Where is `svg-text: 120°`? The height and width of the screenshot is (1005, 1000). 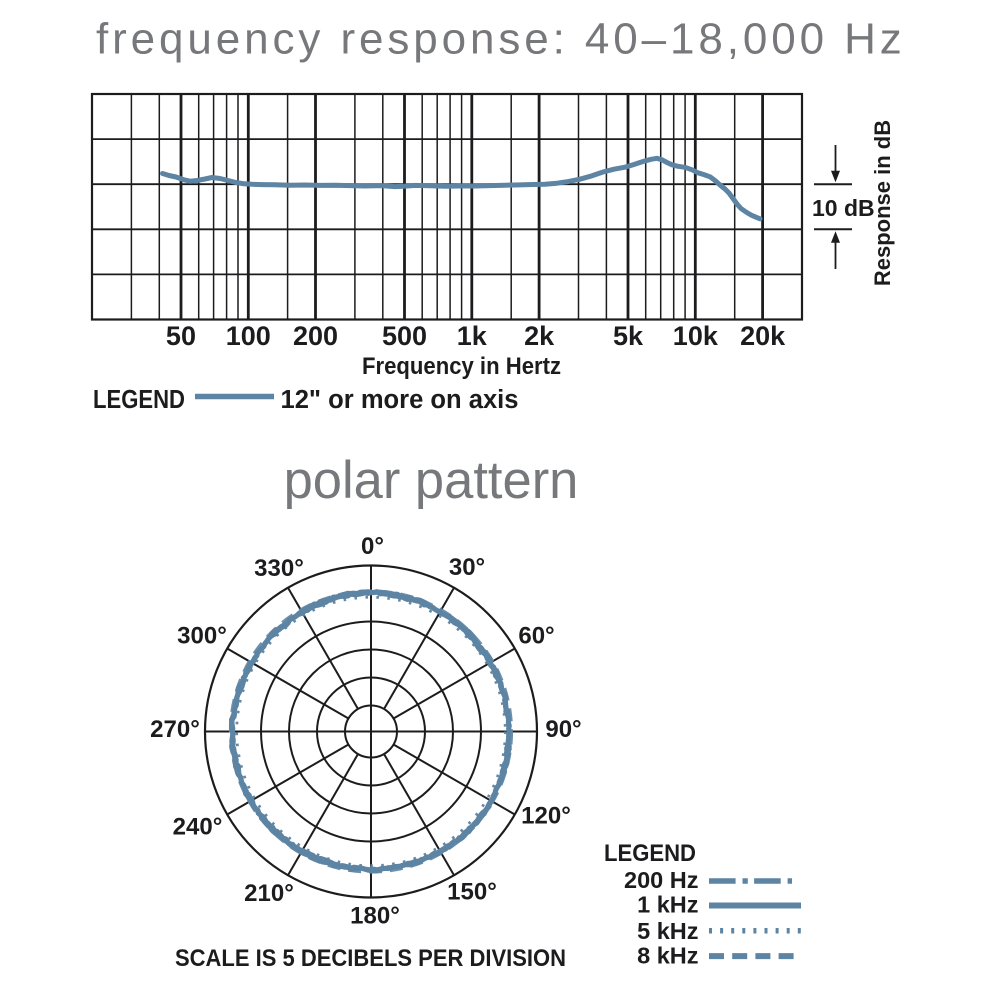
svg-text: 120° is located at coordinates (546, 816).